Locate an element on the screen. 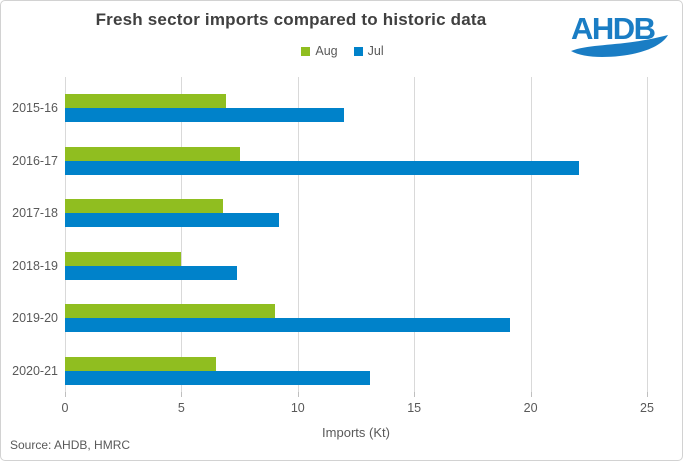 The width and height of the screenshot is (683, 461). category-label-2016-17: 2016-17 is located at coordinates (35, 160).